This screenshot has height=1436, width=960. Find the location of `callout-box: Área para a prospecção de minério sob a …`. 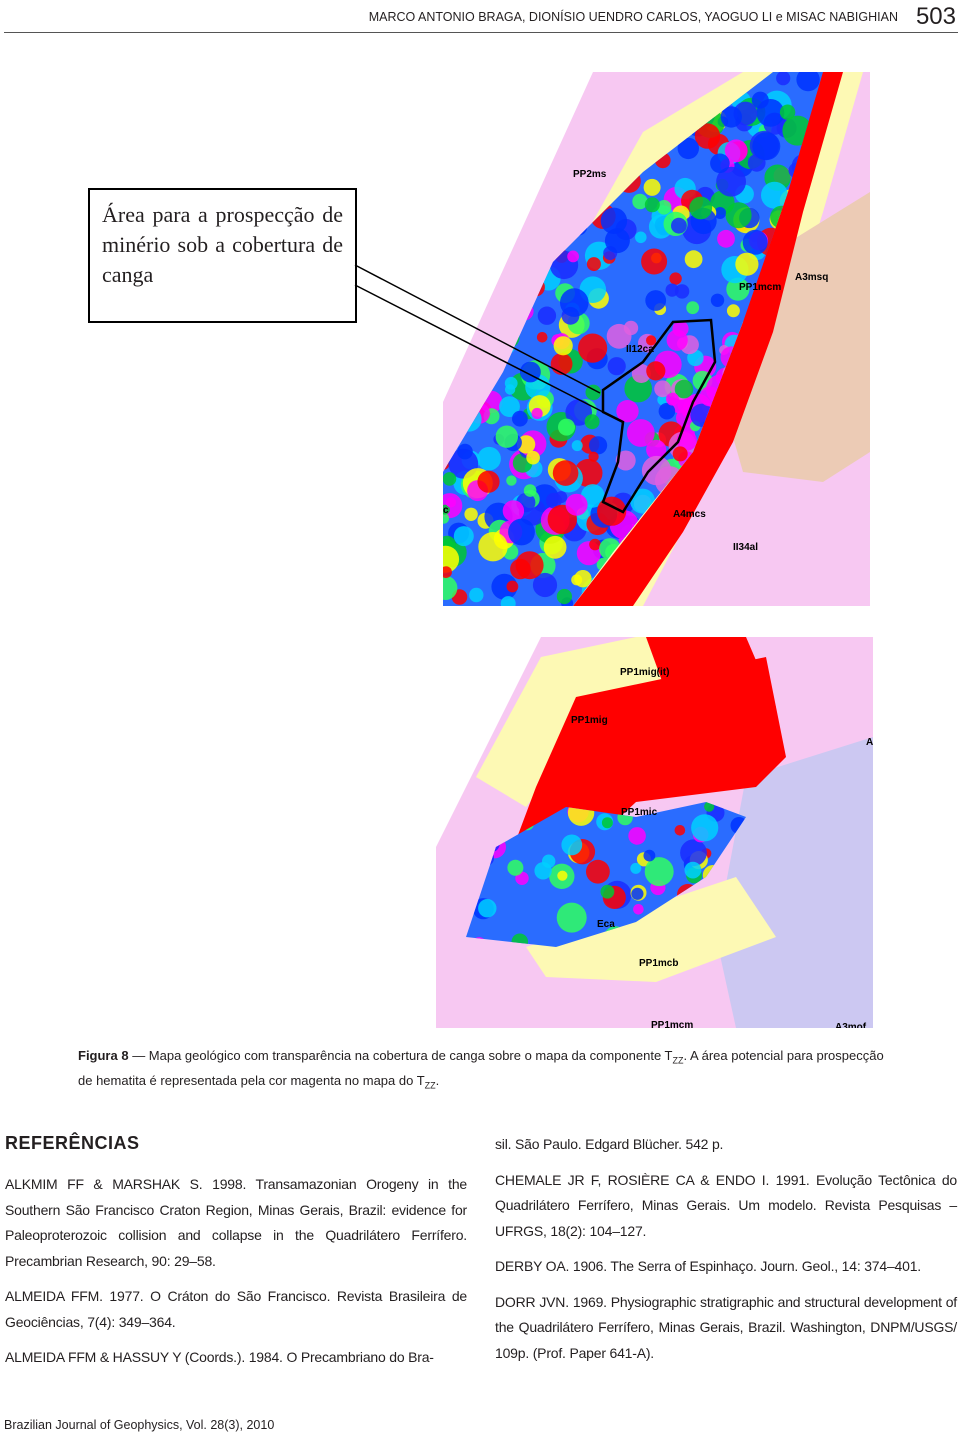

callout-box: Área para a prospecção de minério sob a … is located at coordinates (222, 255).